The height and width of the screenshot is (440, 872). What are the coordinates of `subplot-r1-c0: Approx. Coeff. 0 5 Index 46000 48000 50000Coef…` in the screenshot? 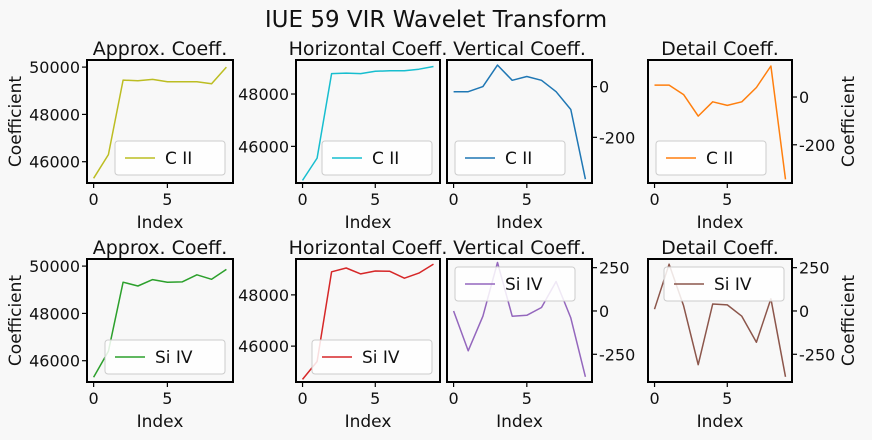 It's located at (120, 334).